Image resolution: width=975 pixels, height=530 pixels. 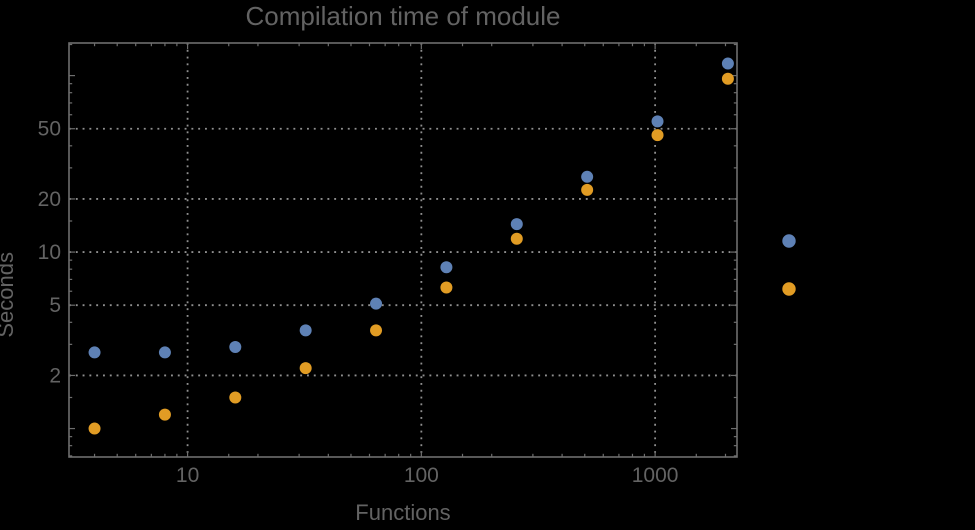 I want to click on data-point-orange-x8, so click(x=164, y=414).